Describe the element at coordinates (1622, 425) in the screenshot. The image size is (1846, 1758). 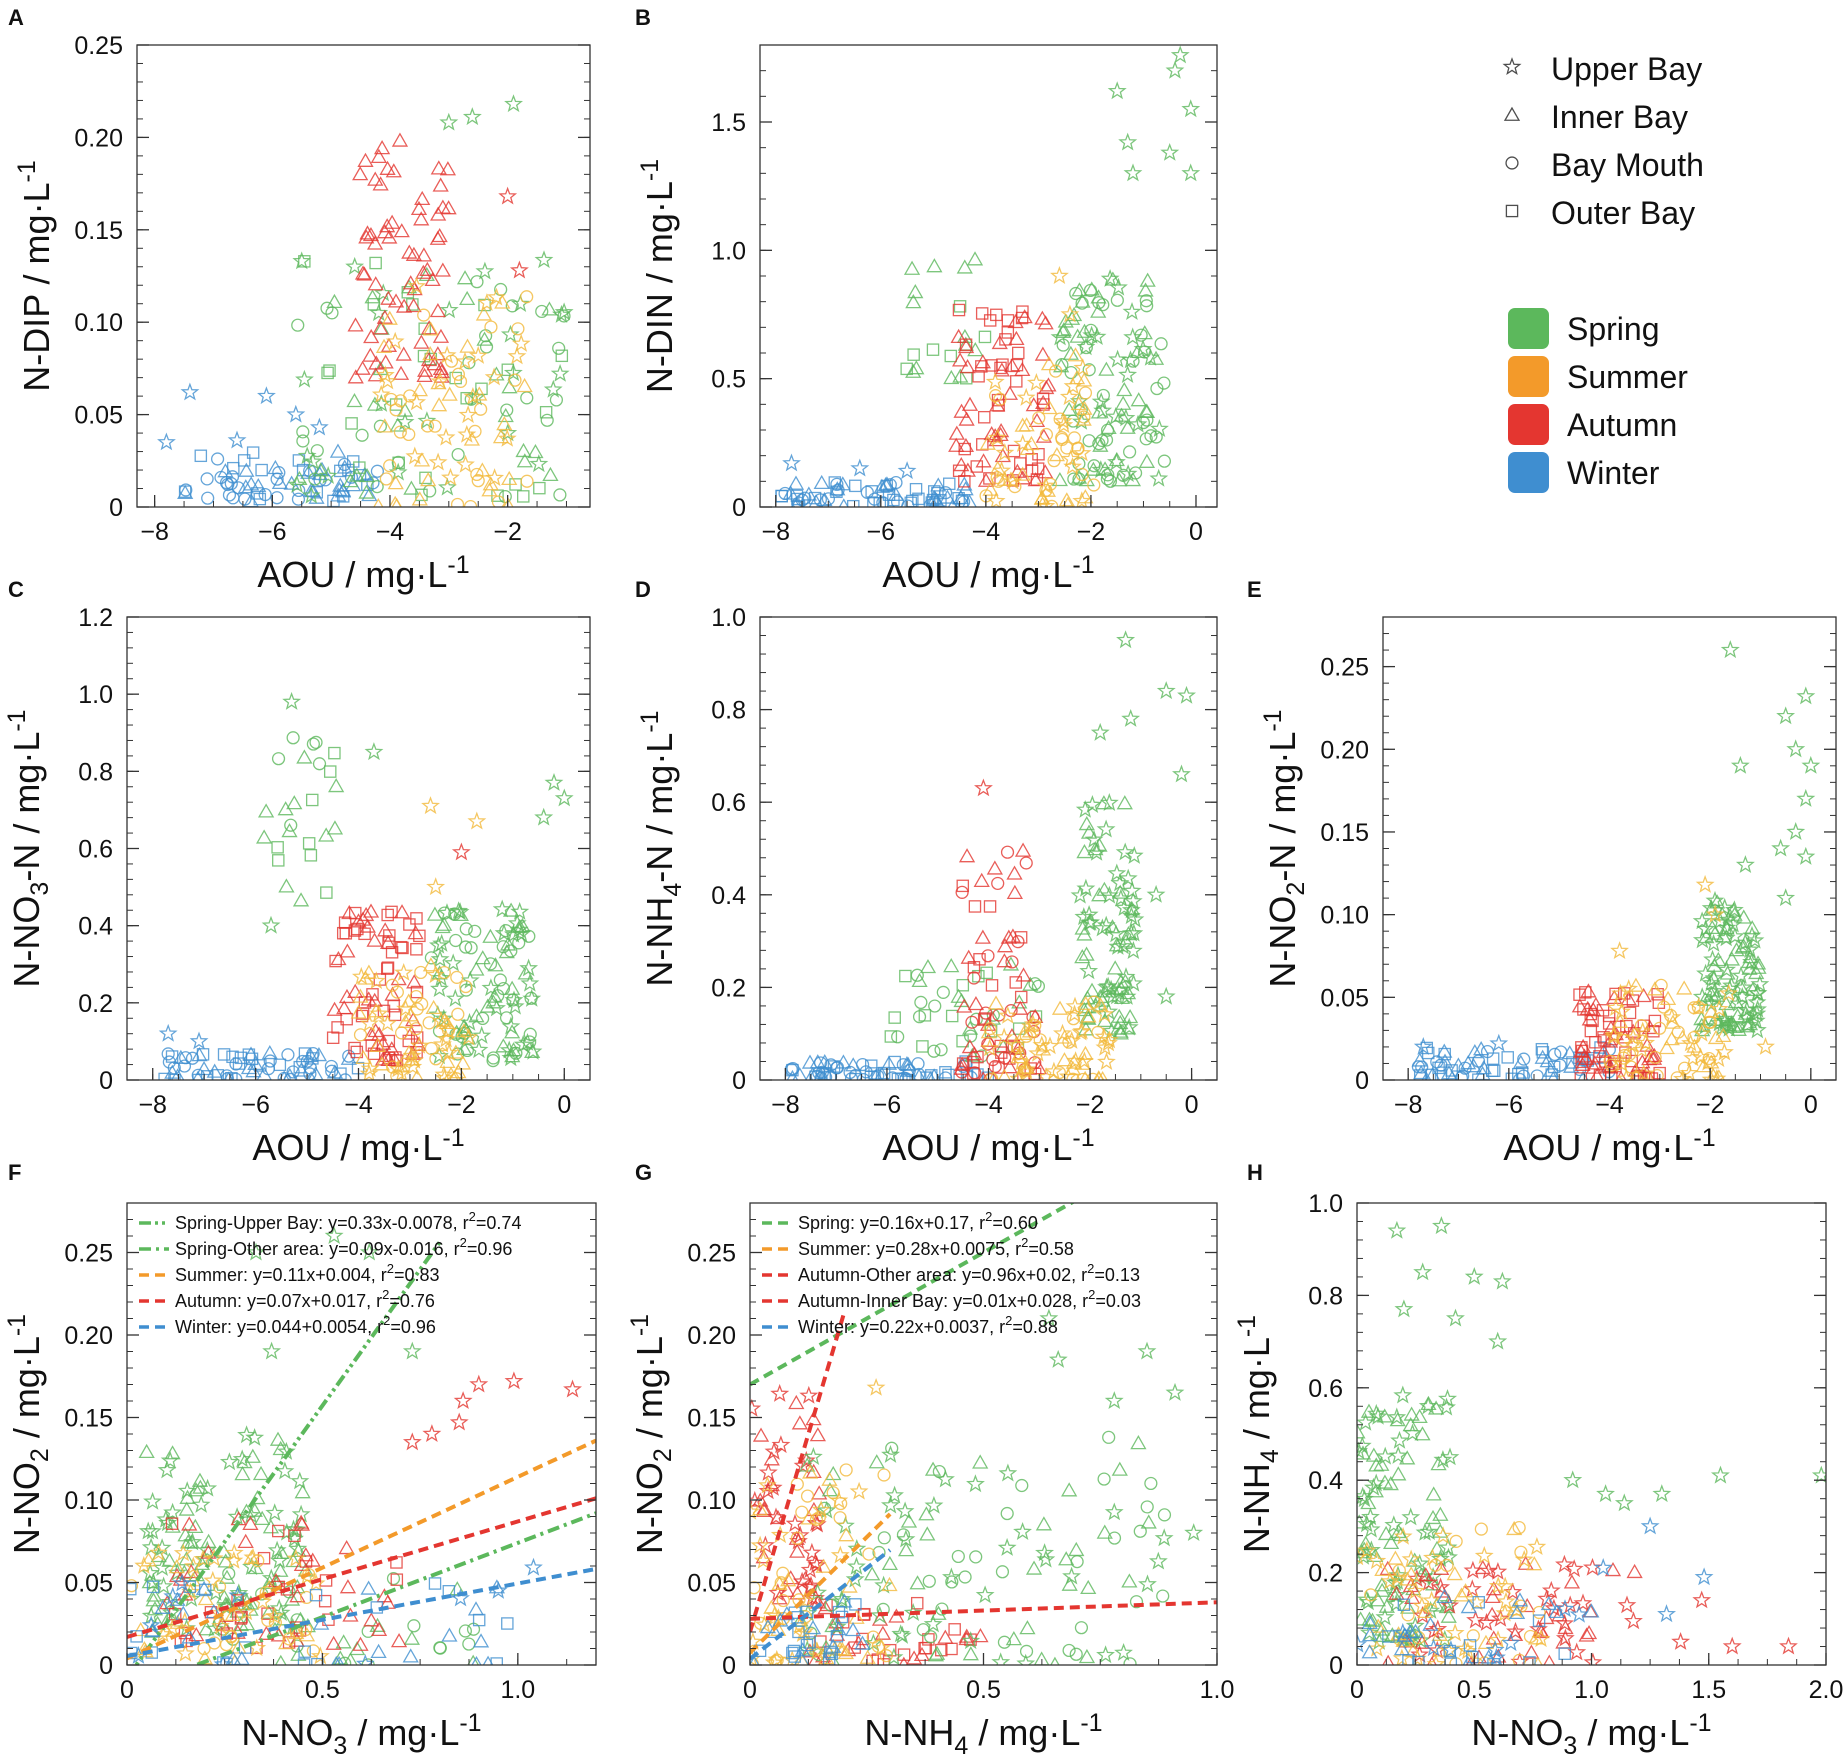
I see `season-legend-label: Autumn` at that location.